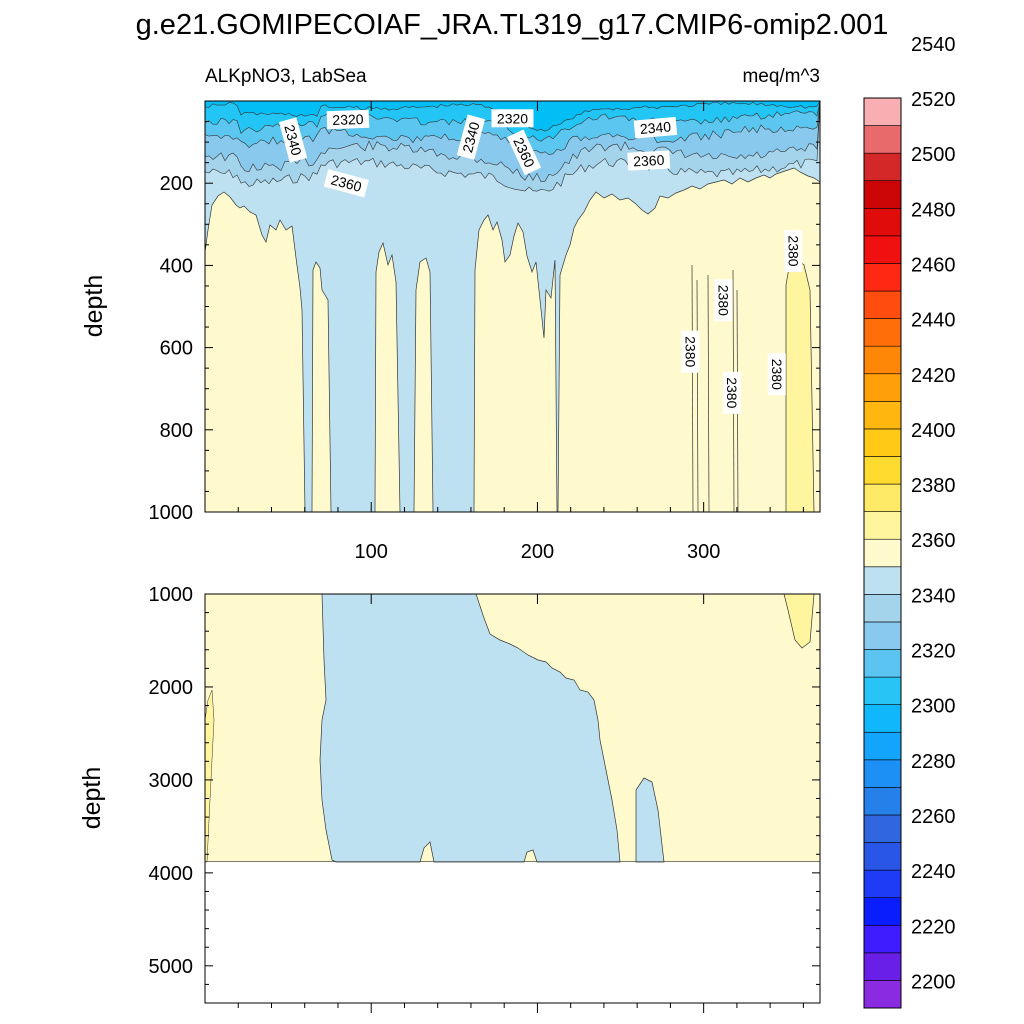 This screenshot has height=1024, width=1024. What do you see at coordinates (171, 967) in the screenshot?
I see `lower-ytick-label: 5000` at bounding box center [171, 967].